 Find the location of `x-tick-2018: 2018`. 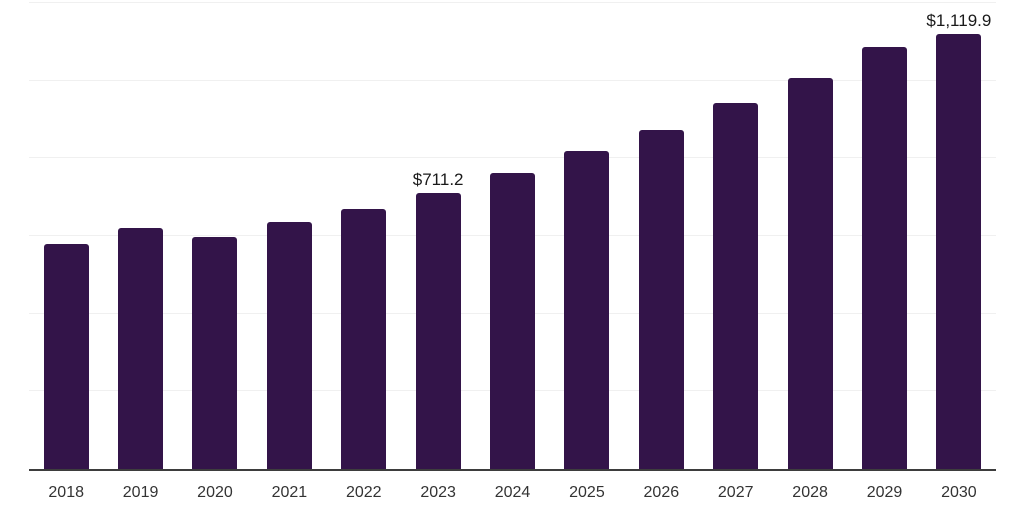

x-tick-2018: 2018 is located at coordinates (66, 492).